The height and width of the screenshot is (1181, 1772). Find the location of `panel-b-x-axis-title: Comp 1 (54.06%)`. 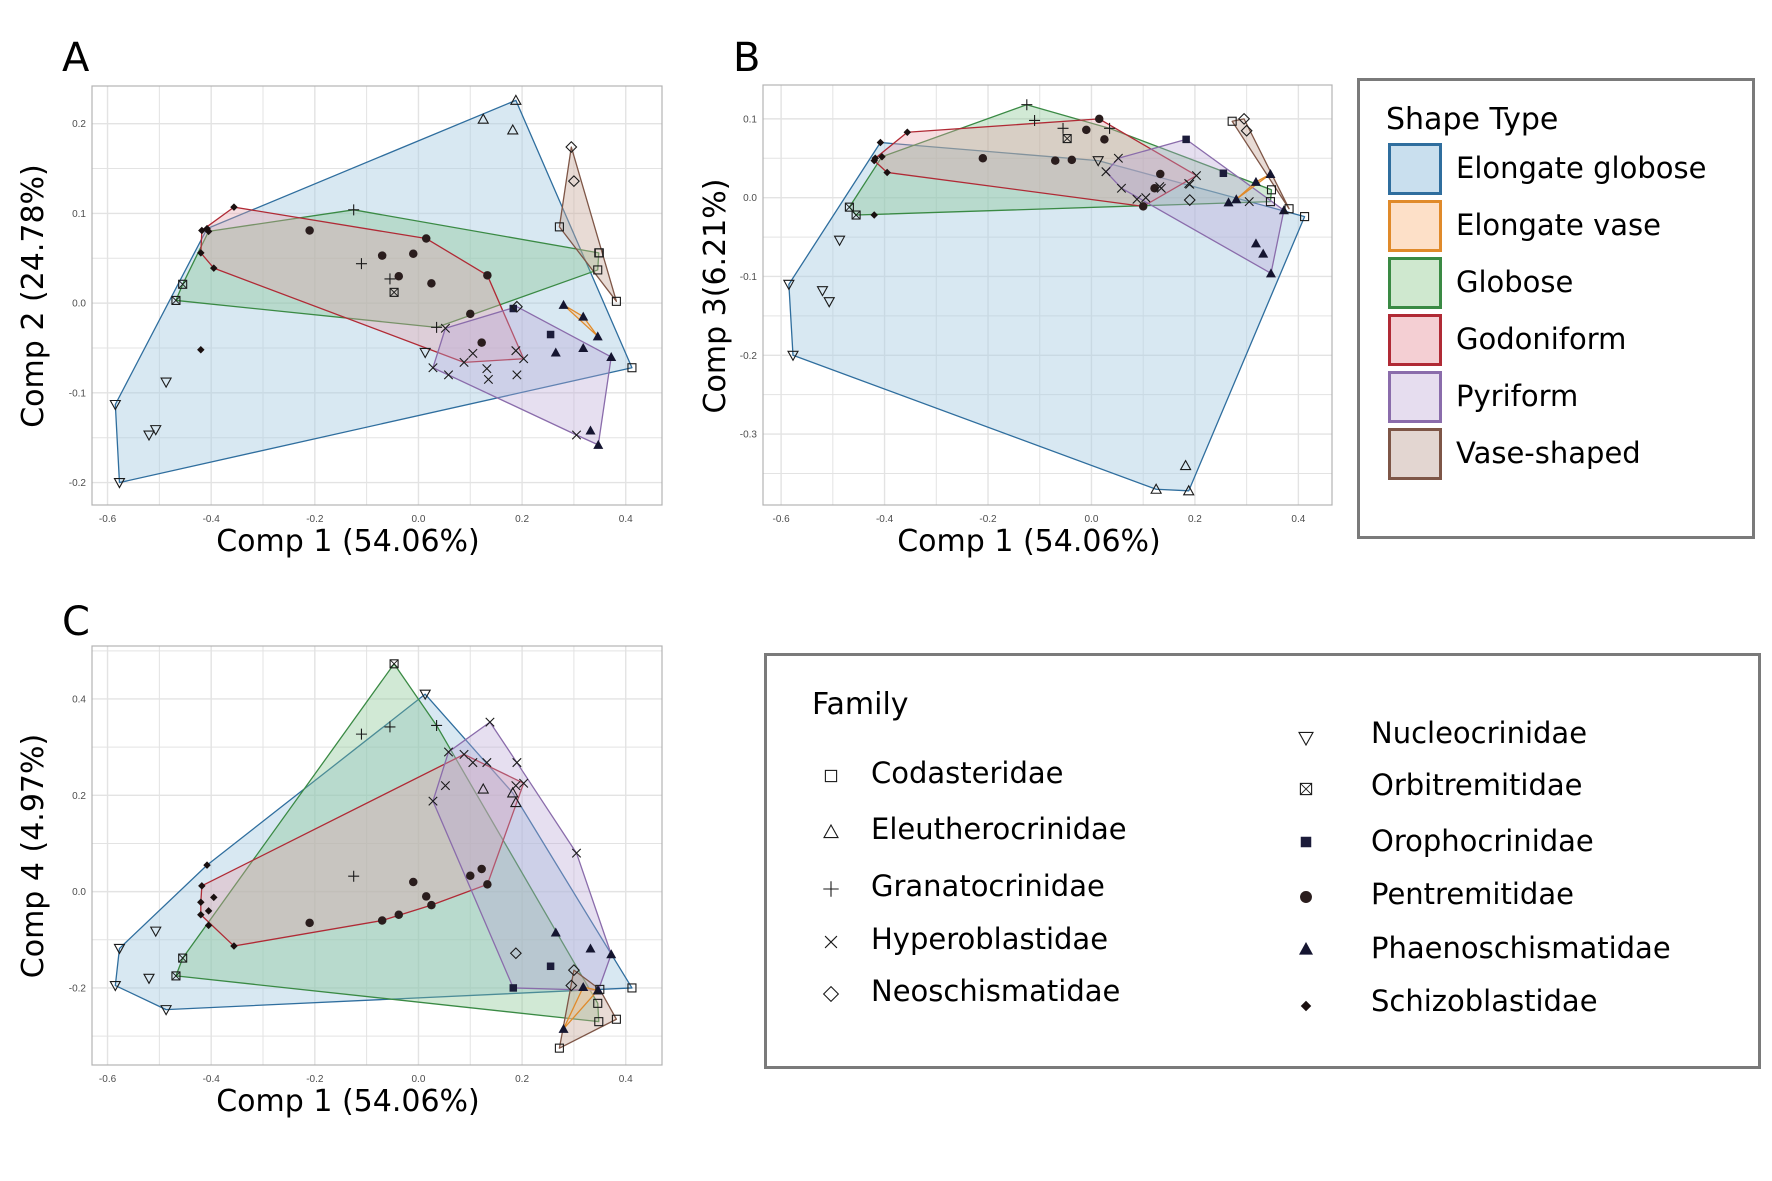

panel-b-x-axis-title: Comp 1 (54.06%) is located at coordinates (1029, 541).